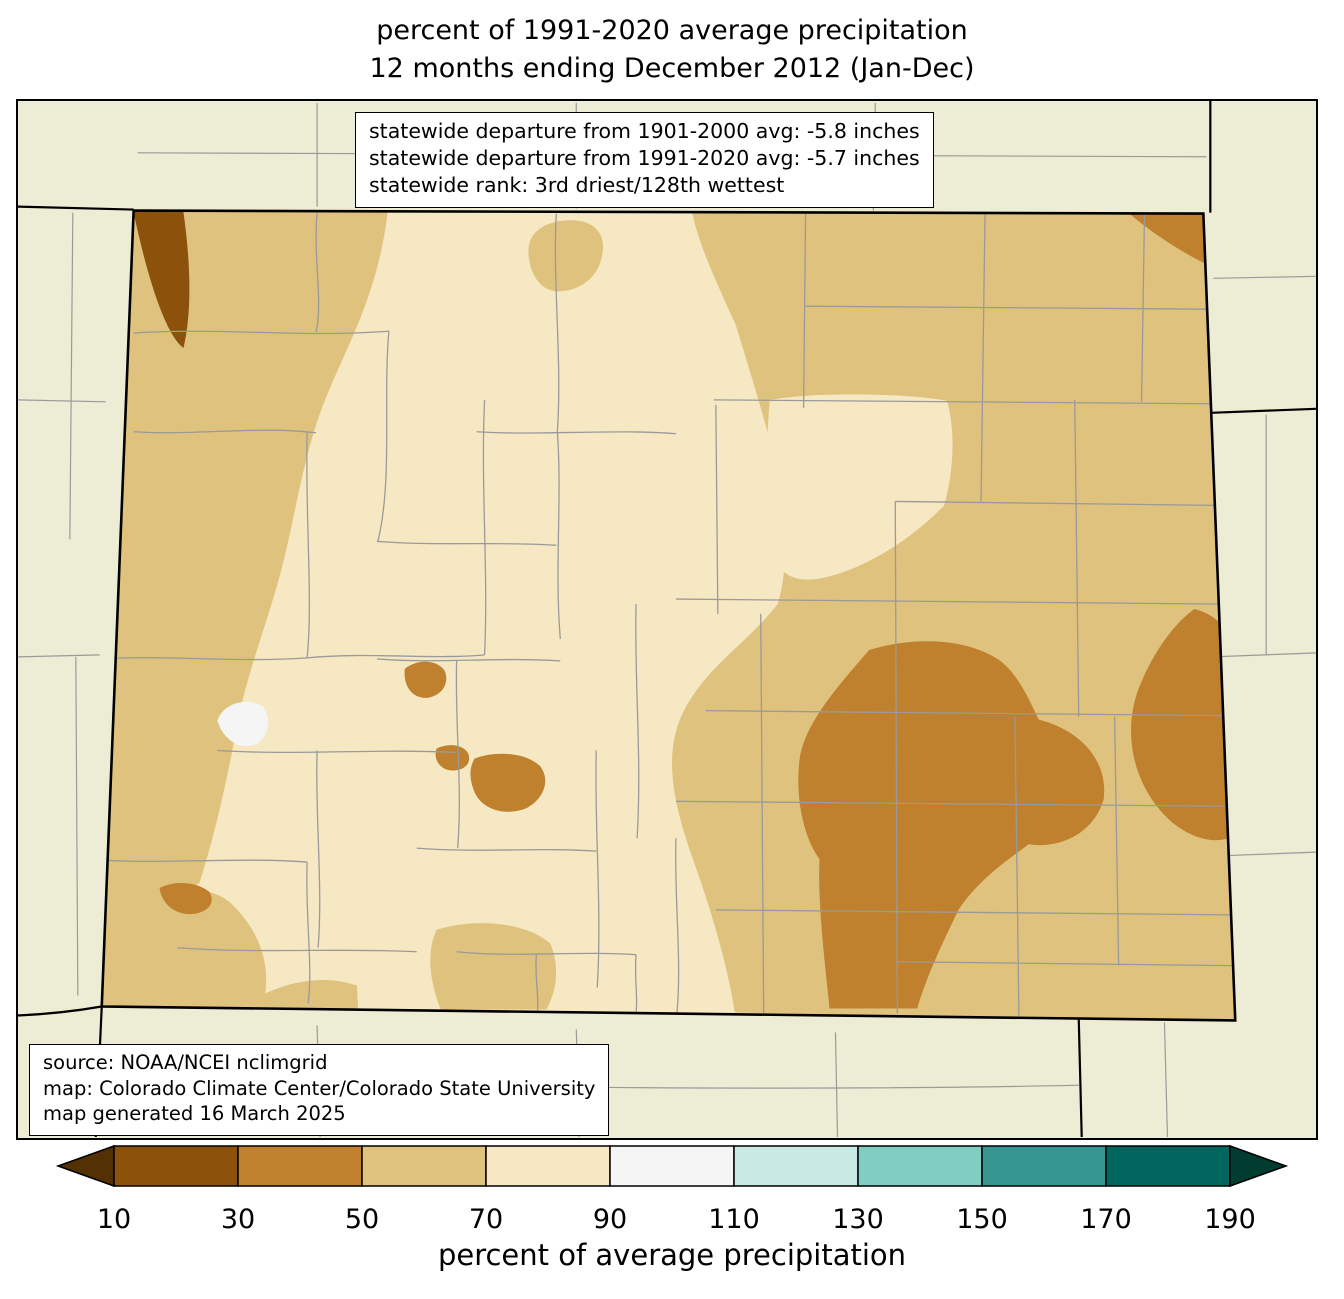  What do you see at coordinates (85, 1166) in the screenshot?
I see `colorbar-arrow-left` at bounding box center [85, 1166].